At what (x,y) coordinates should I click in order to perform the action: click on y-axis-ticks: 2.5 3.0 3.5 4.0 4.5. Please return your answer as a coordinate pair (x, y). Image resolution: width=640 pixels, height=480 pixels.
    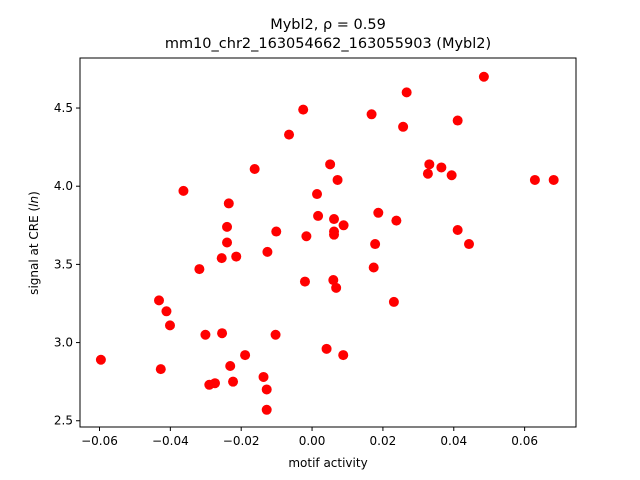
    Looking at the image, I should click on (67, 264).